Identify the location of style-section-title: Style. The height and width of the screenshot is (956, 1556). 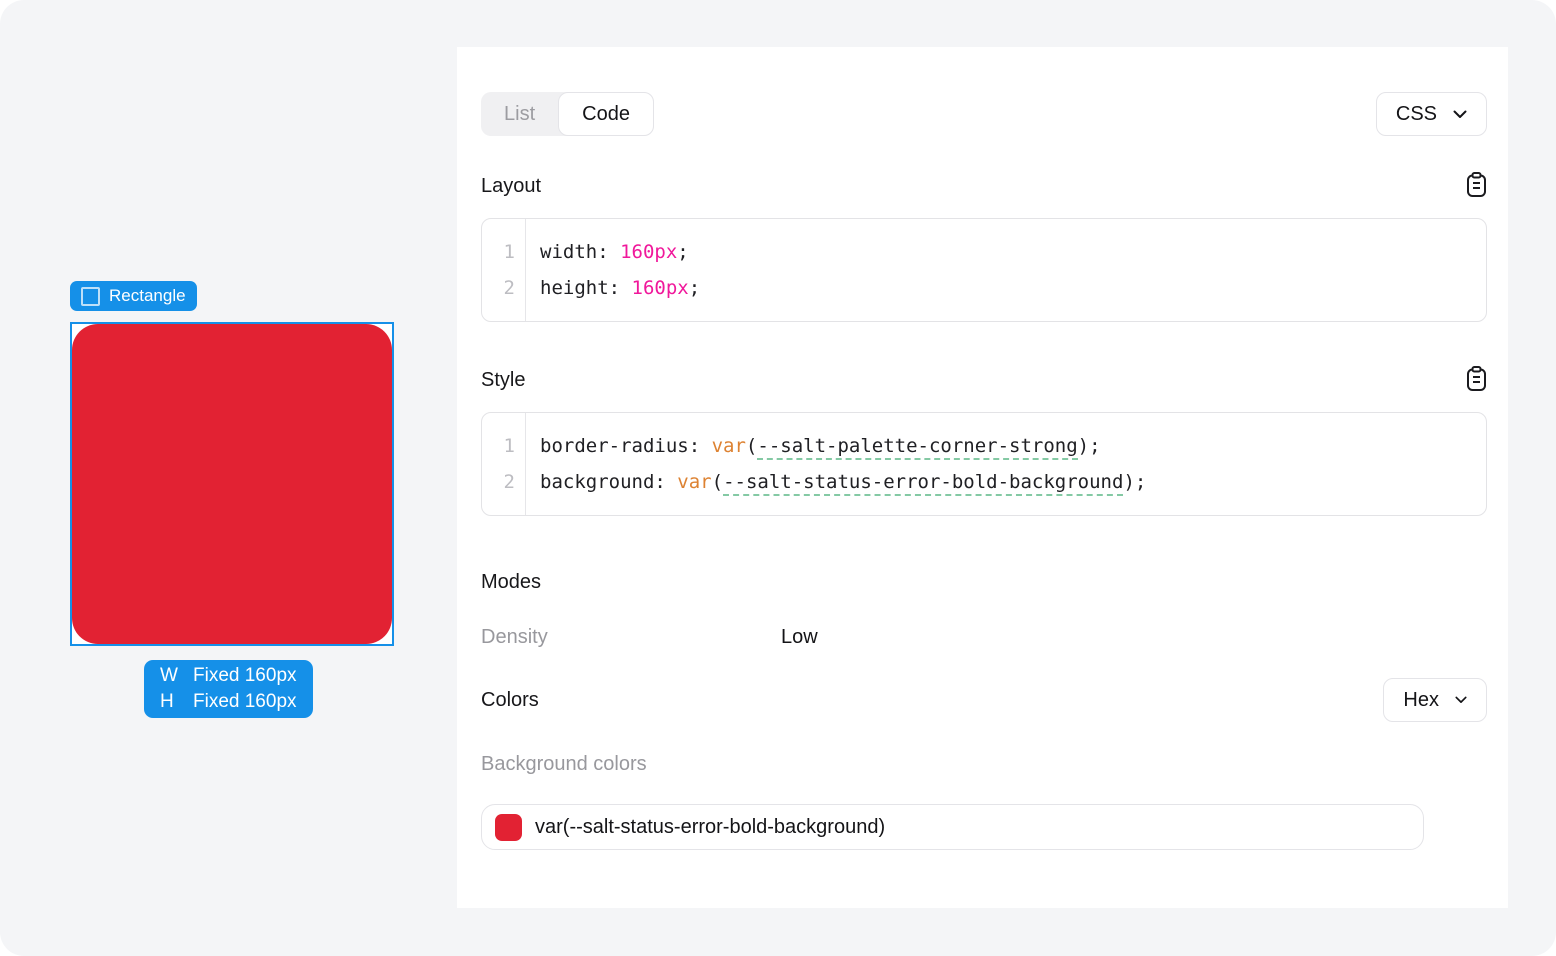
(503, 379).